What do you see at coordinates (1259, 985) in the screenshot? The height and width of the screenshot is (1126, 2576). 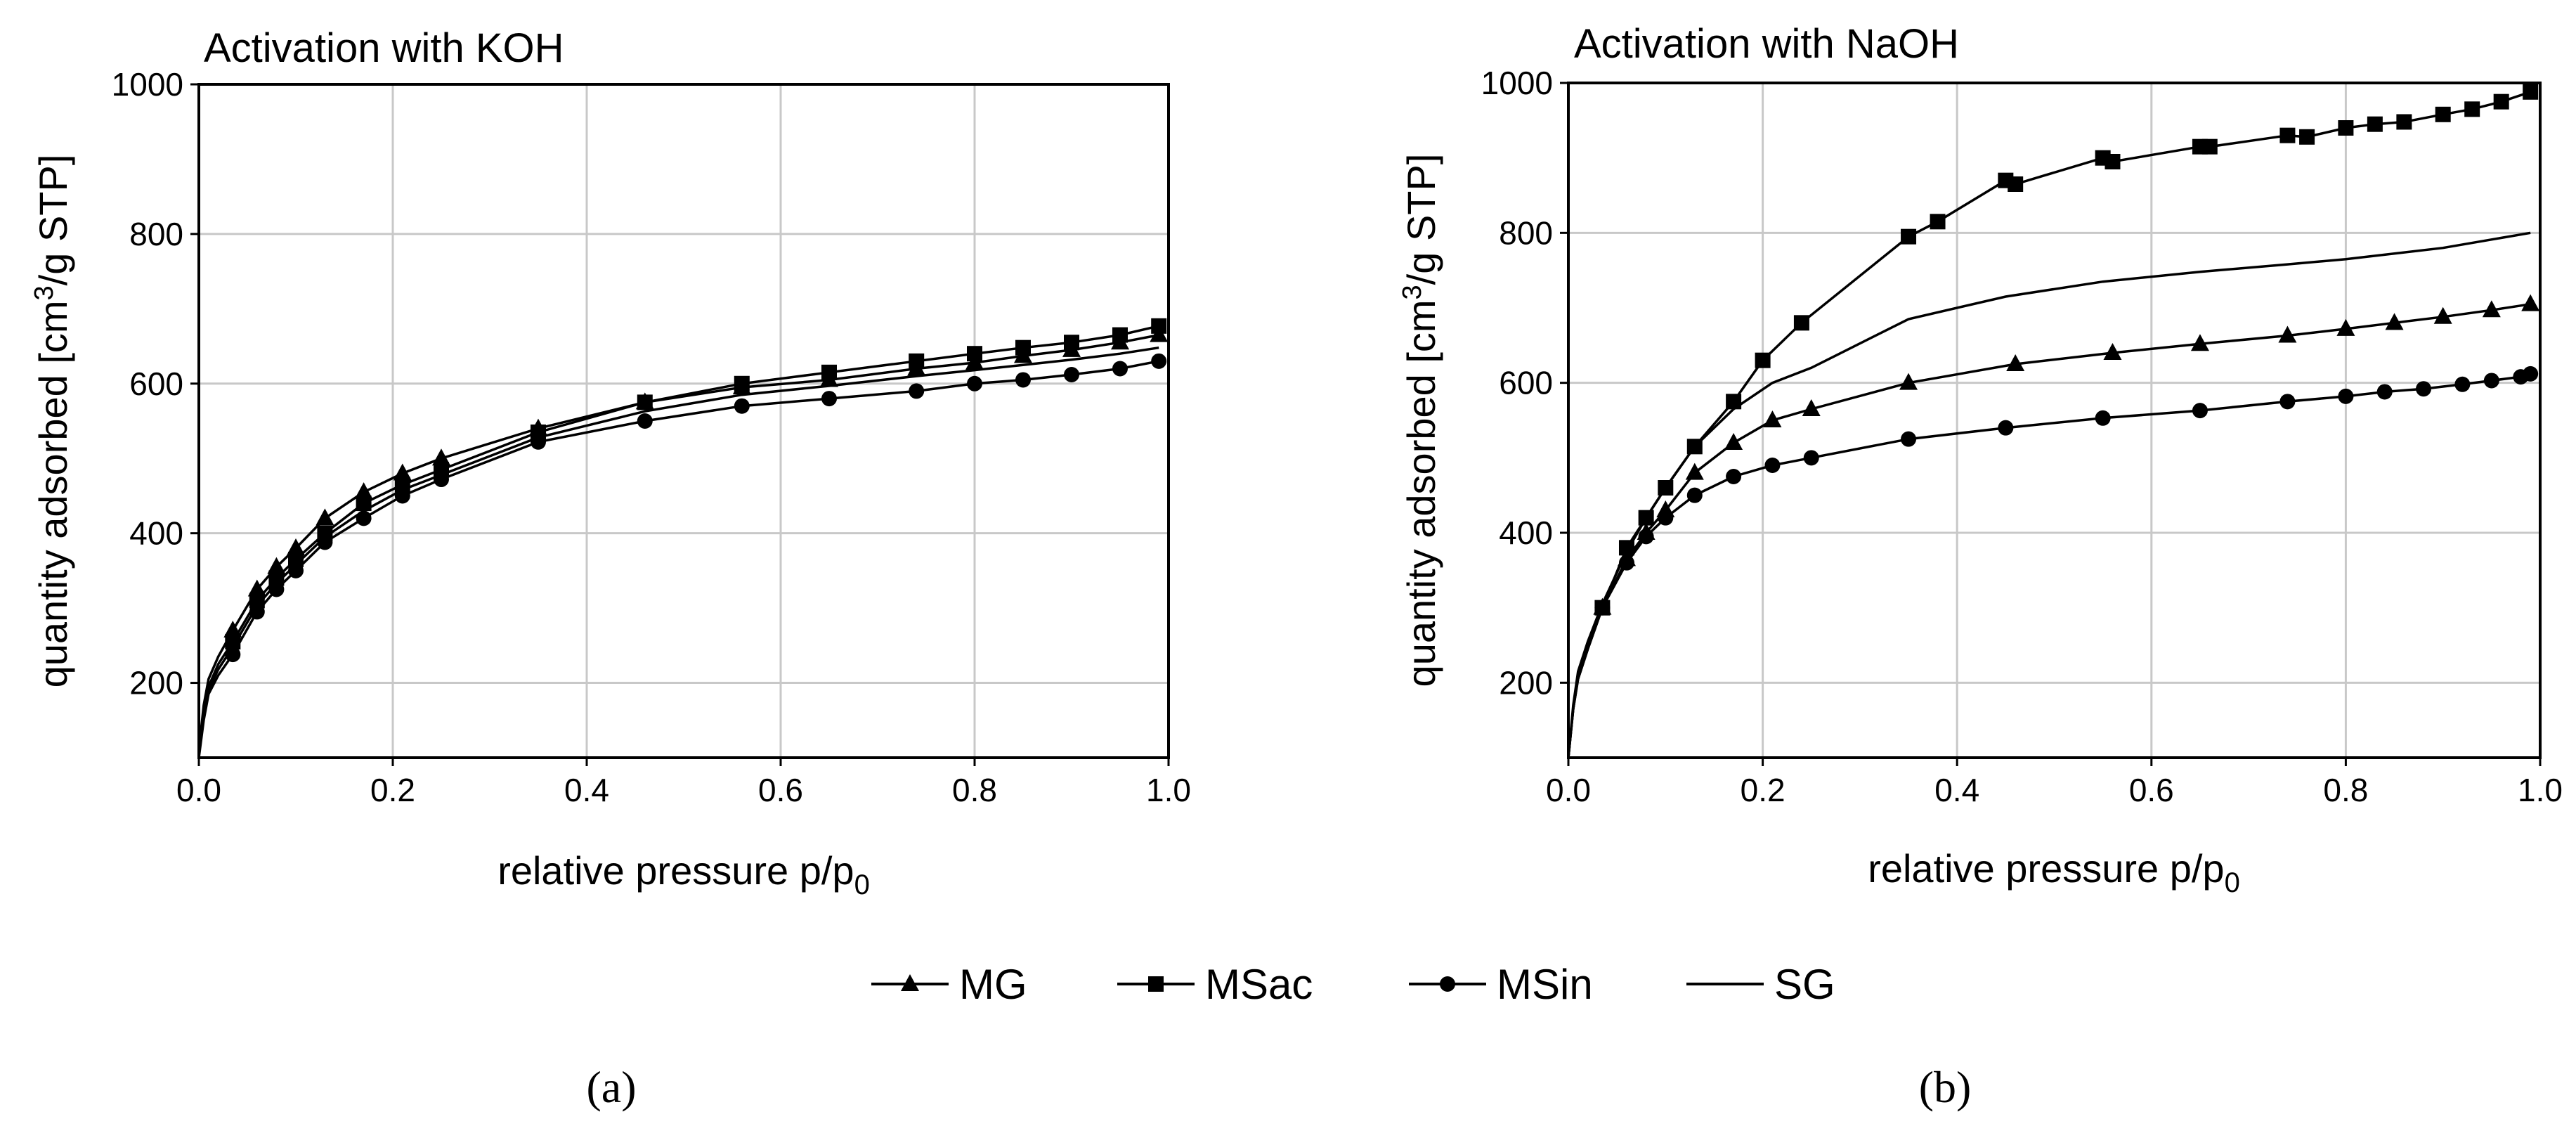 I see `legend-label: MSac` at bounding box center [1259, 985].